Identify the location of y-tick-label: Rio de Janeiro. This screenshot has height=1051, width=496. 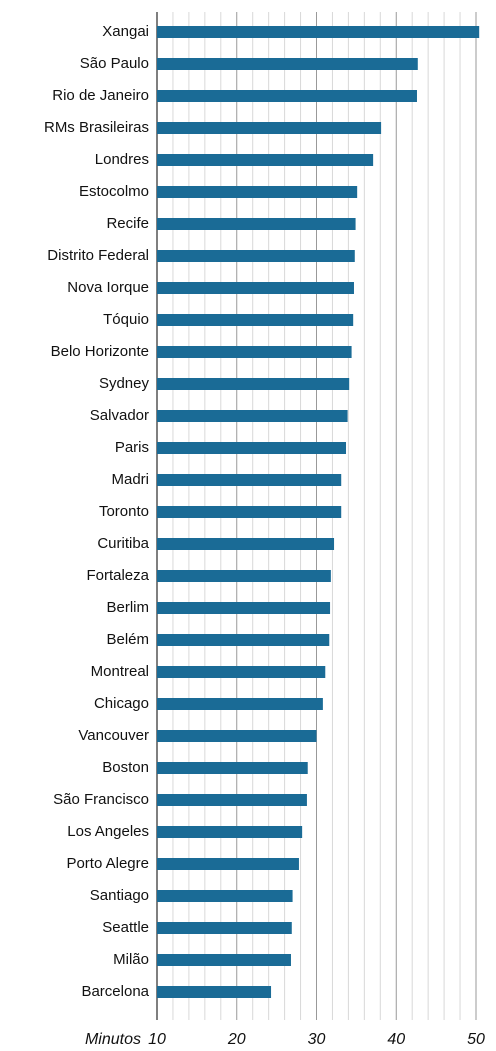
(100, 95).